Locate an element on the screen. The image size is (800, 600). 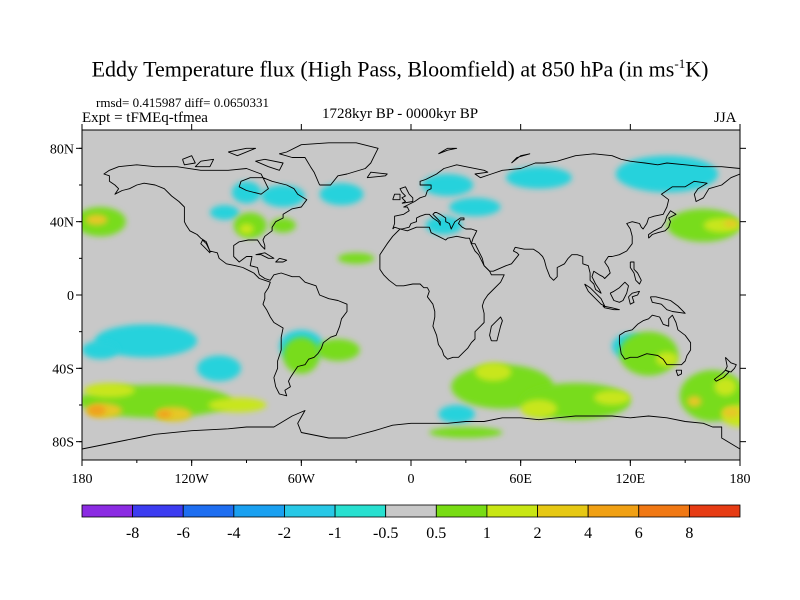
colorbar-label: -0.5 is located at coordinates (385, 533).